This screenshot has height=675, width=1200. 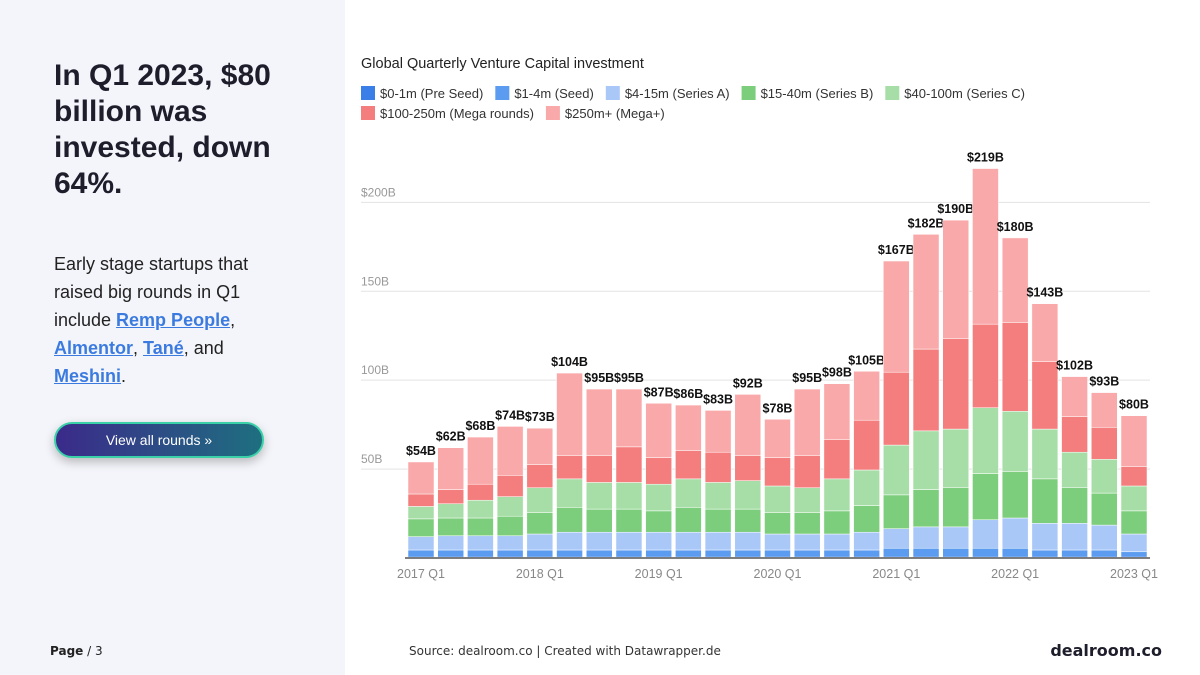 I want to click on total-label: $104B, so click(x=569, y=362).